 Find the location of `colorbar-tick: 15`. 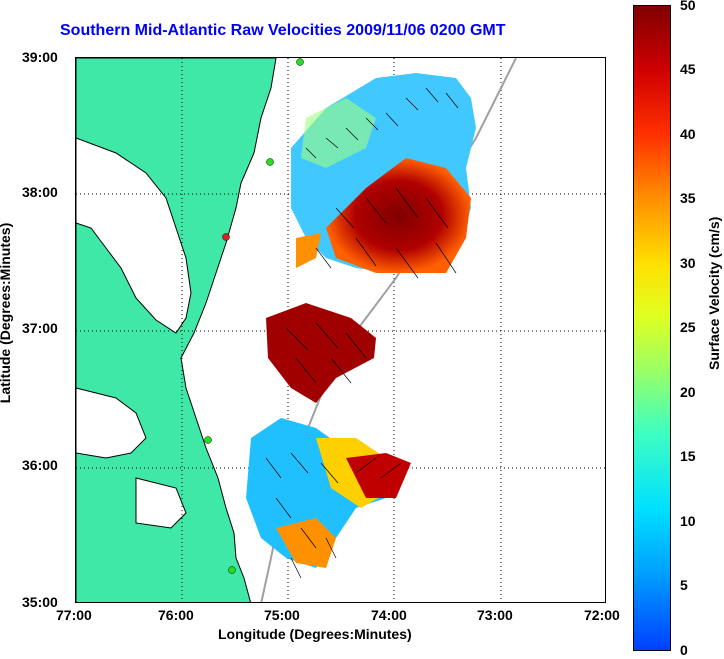

colorbar-tick: 15 is located at coordinates (688, 456).